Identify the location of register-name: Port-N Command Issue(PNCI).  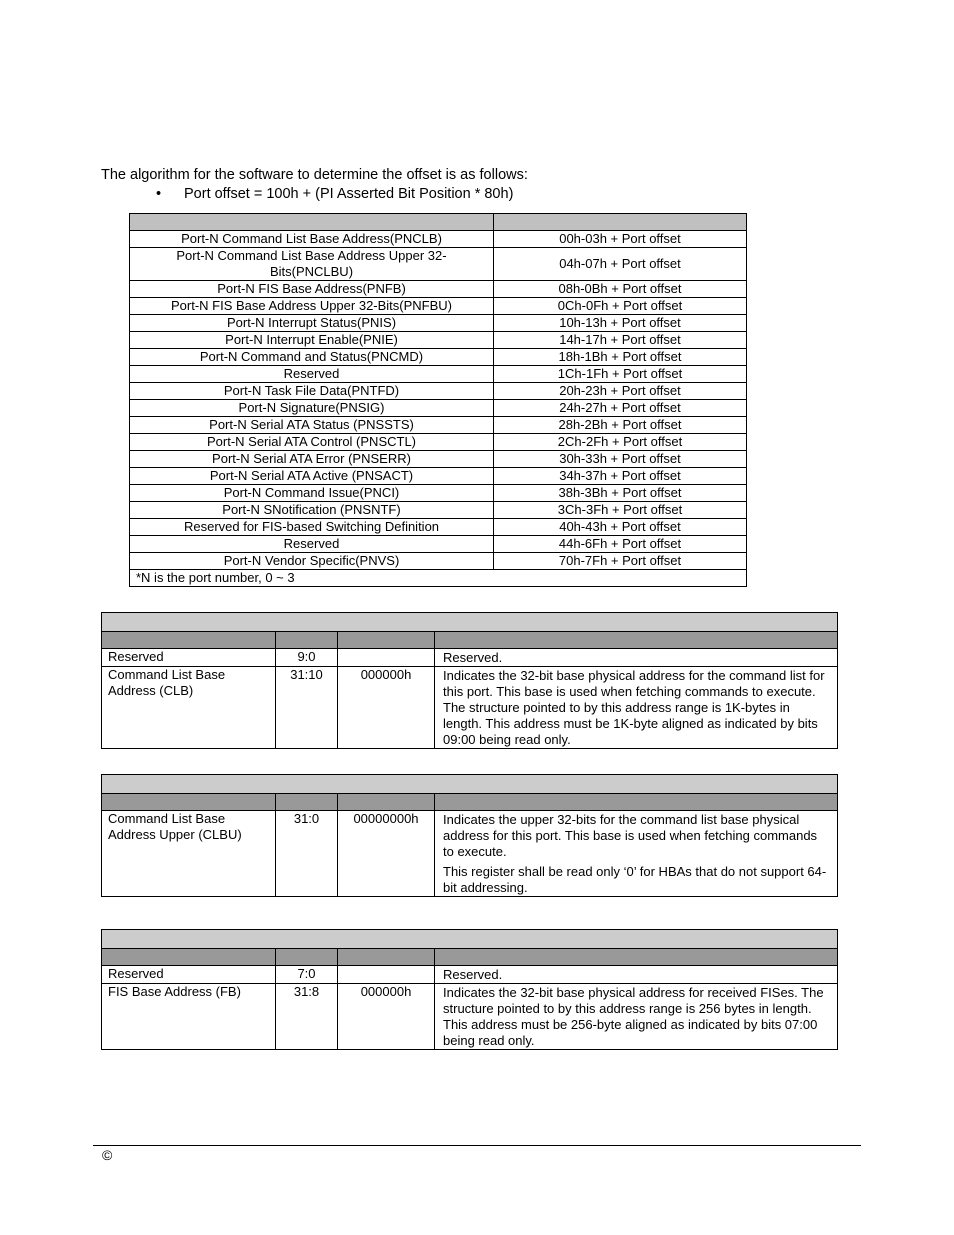
(311, 493).